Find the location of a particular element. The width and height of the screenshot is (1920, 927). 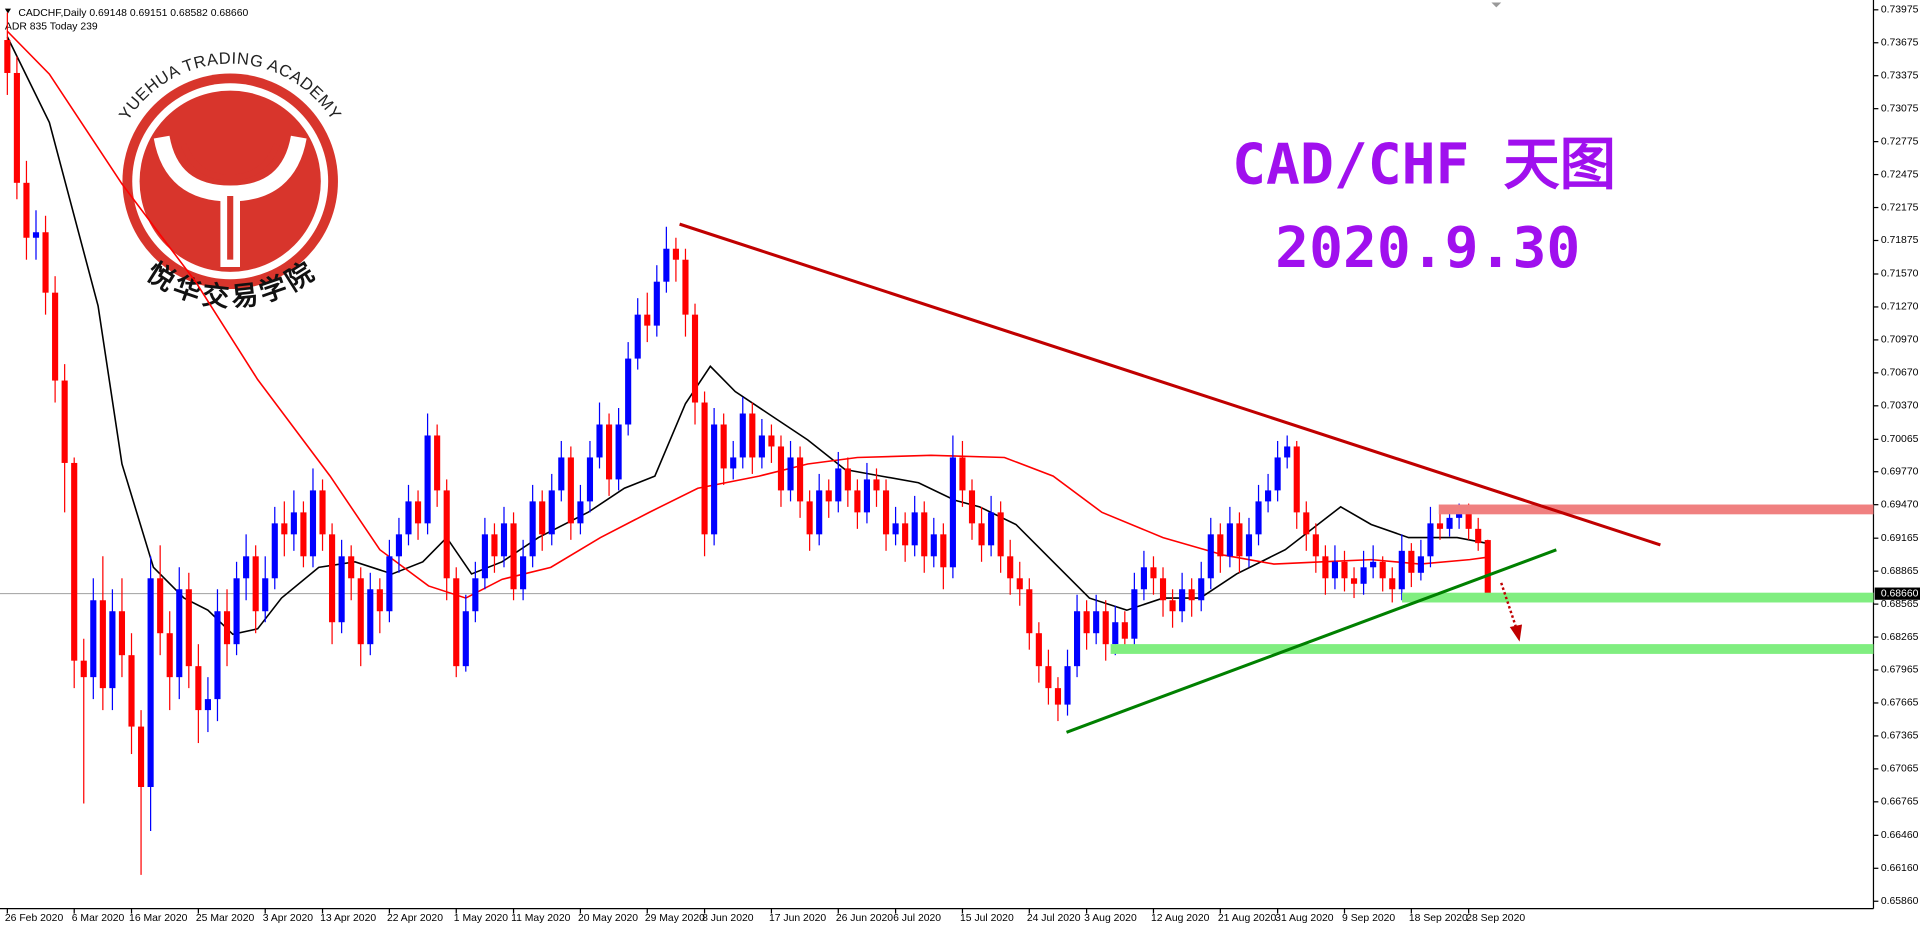

x-tick-label: 31 Aug 2020 is located at coordinates (1304, 918).